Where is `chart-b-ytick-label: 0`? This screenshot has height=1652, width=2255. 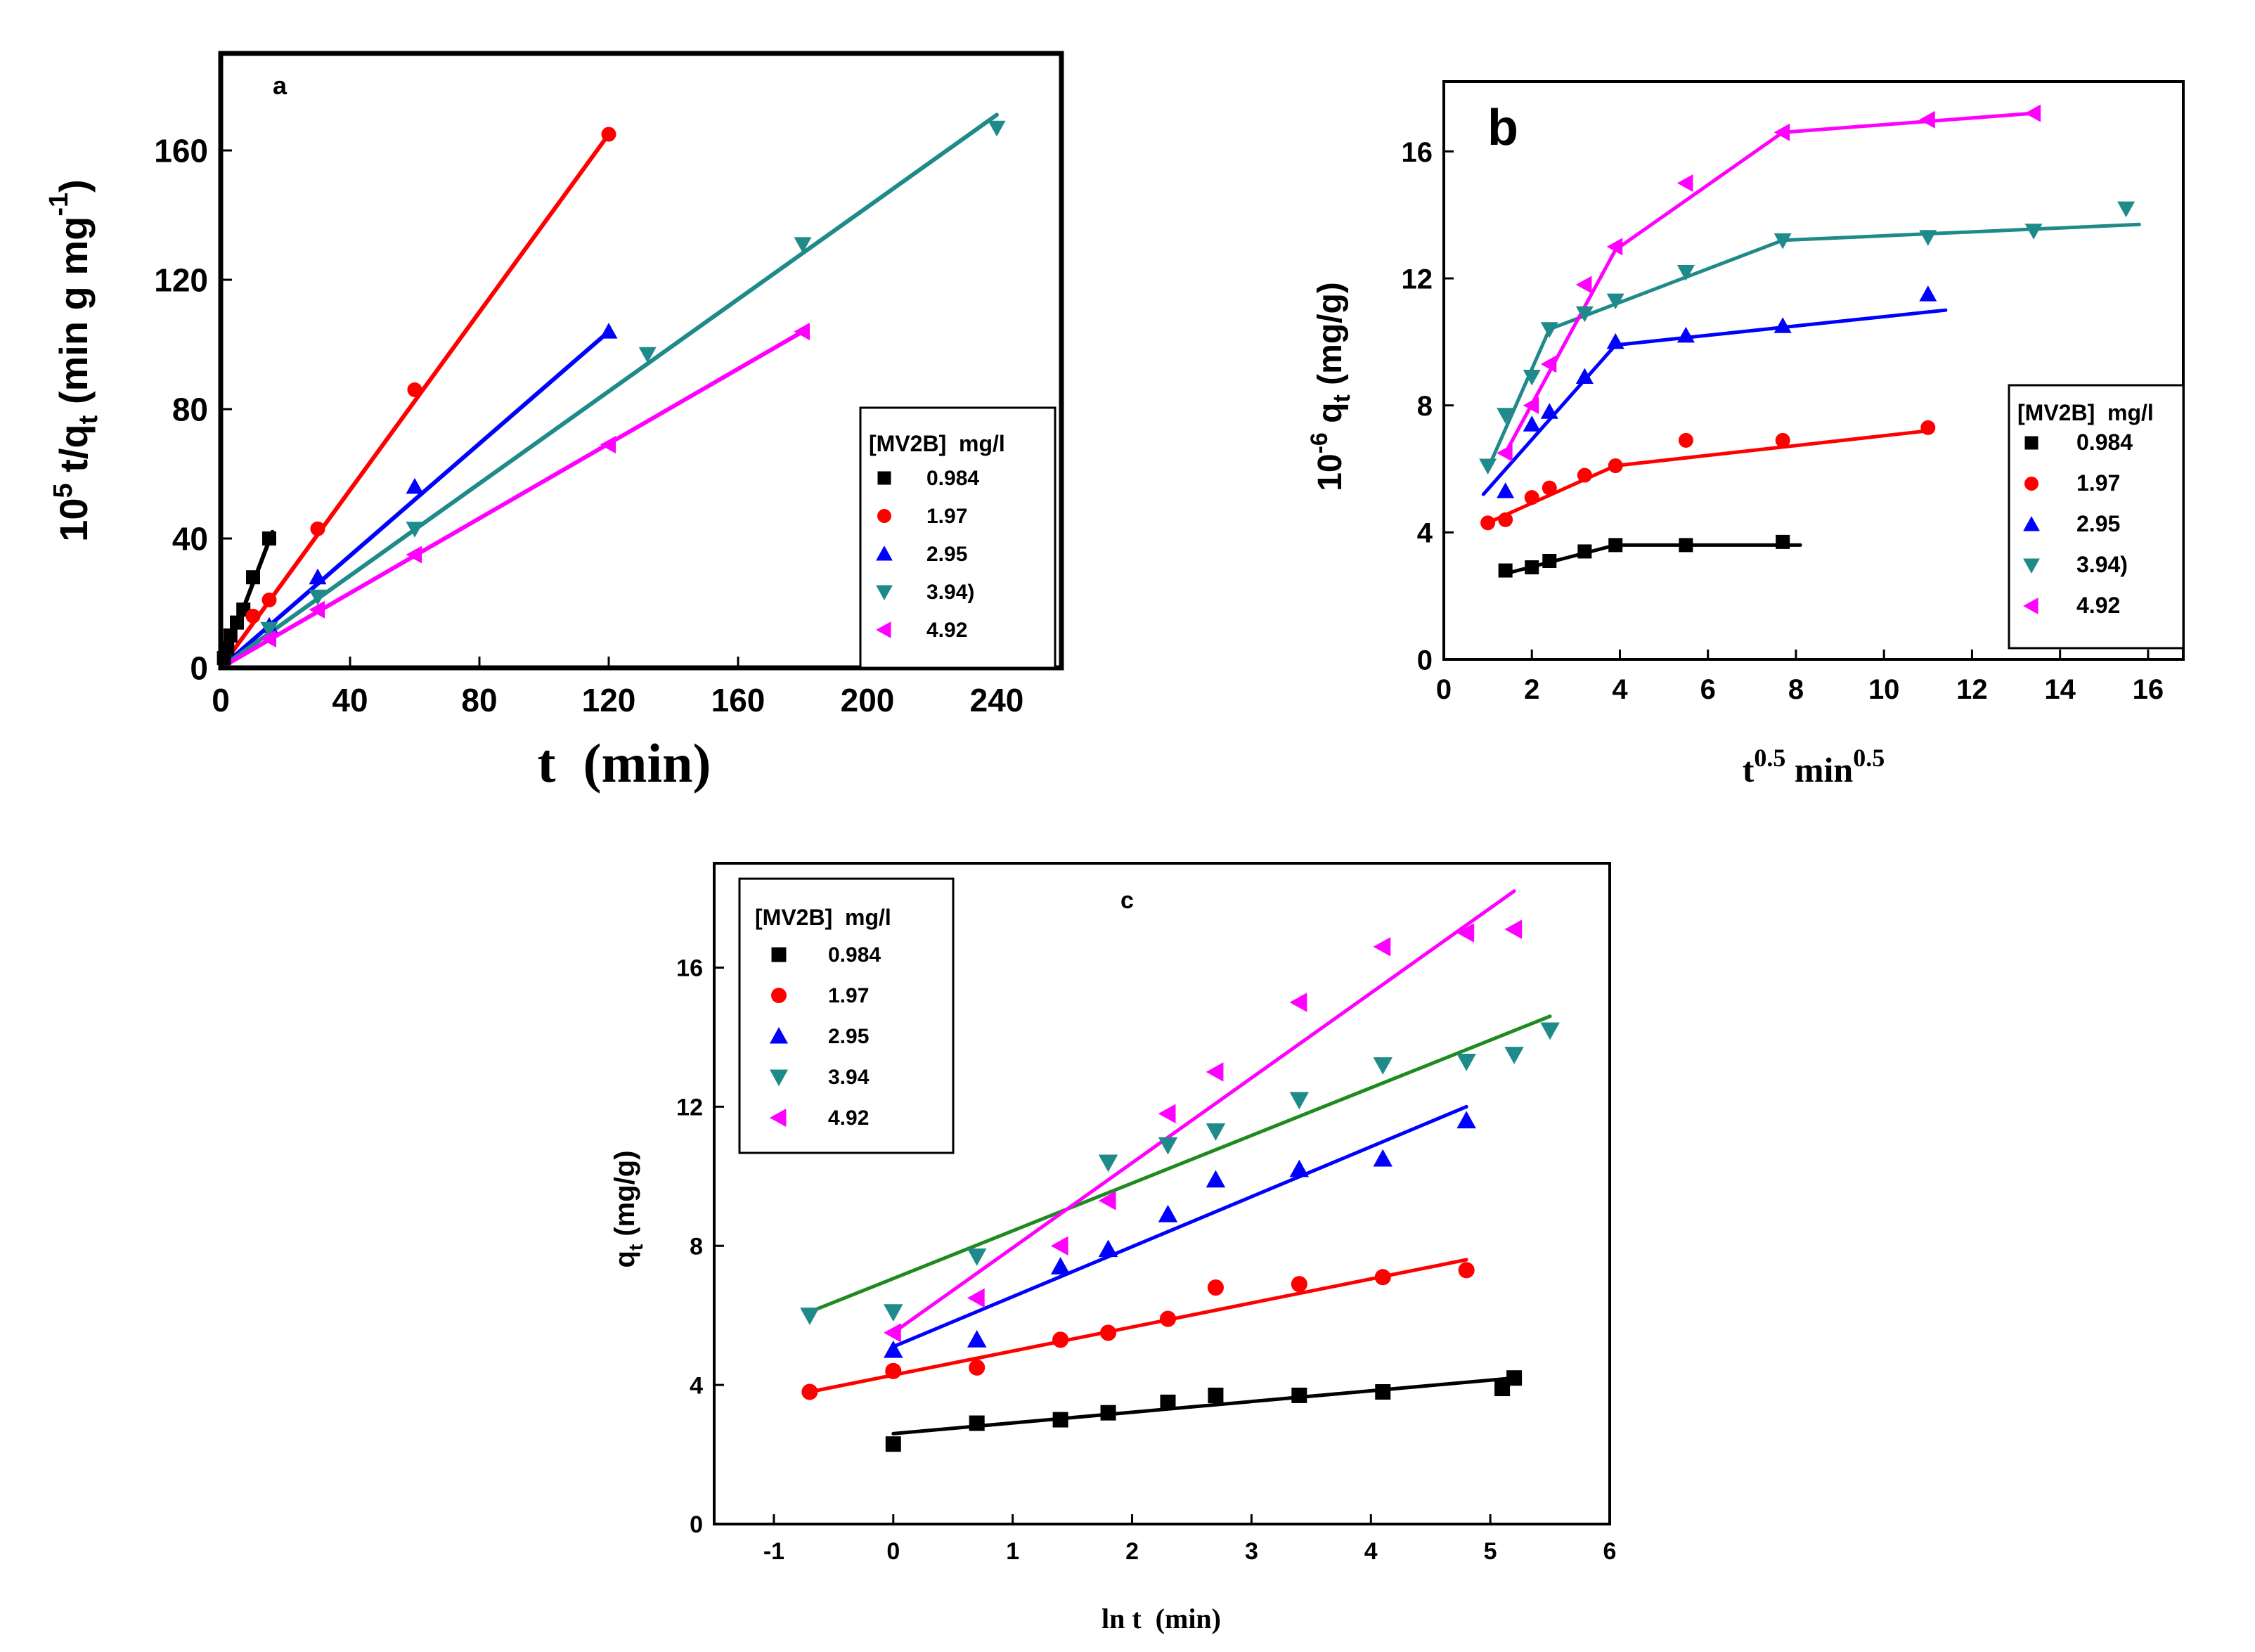 chart-b-ytick-label: 0 is located at coordinates (1425, 660).